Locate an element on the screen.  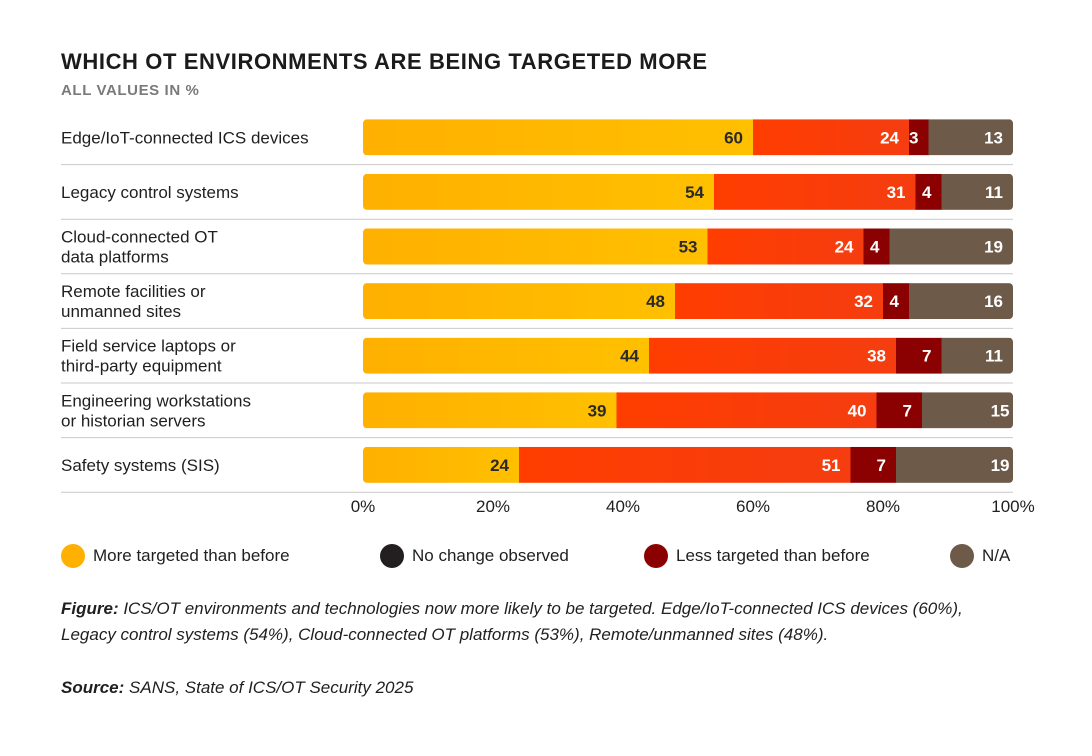
x-tick-label: 20% is located at coordinates (493, 506).